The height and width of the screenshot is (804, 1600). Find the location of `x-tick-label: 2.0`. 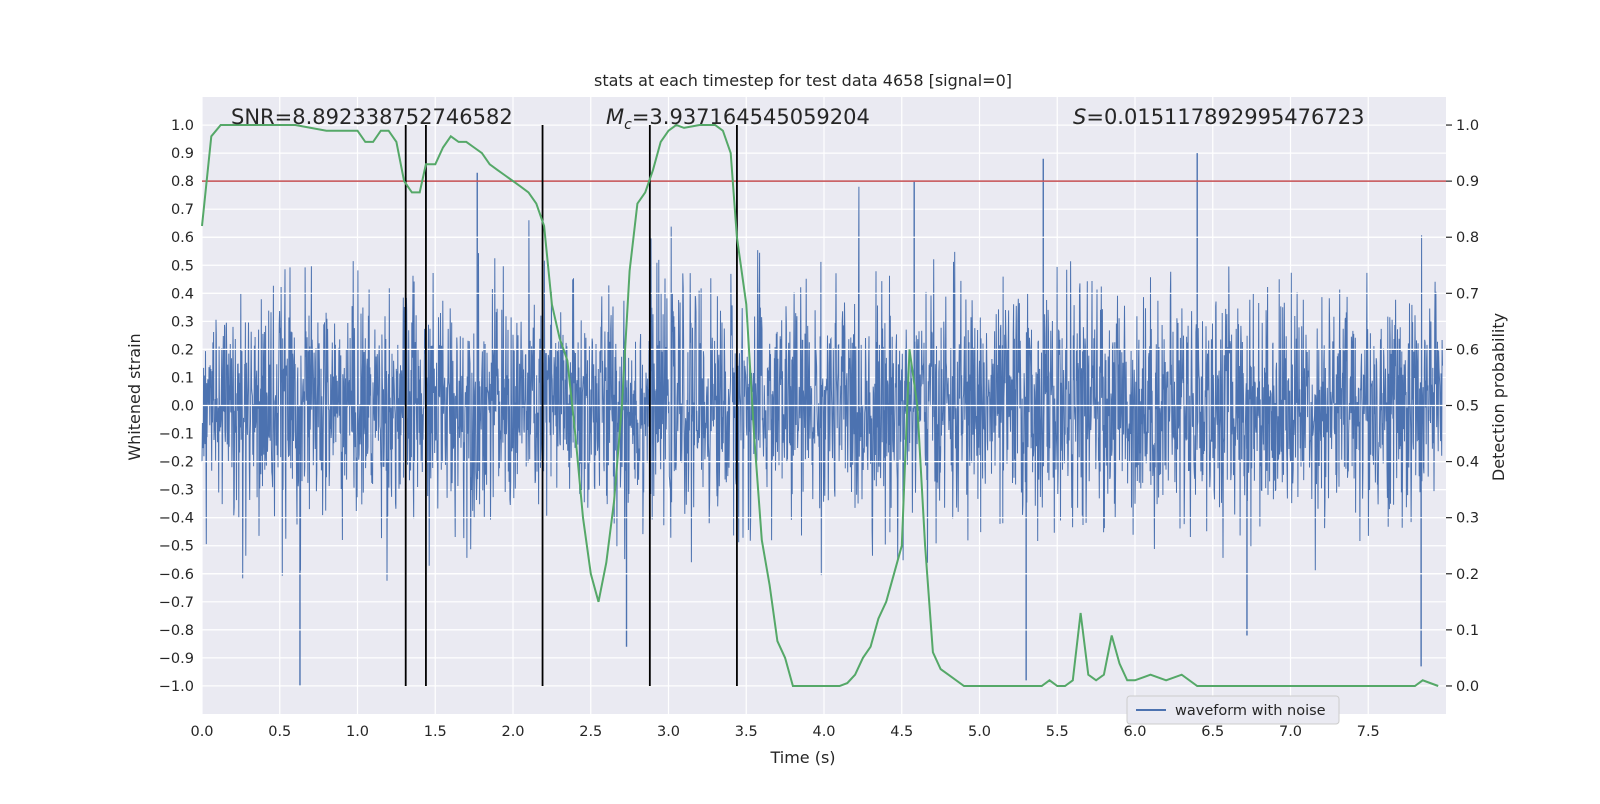

x-tick-label: 2.0 is located at coordinates (512, 732).